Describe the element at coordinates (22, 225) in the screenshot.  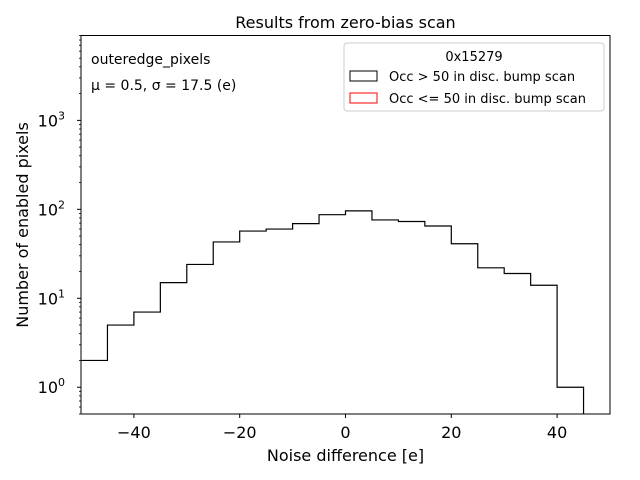
I see `y-axis-label: Number of enabled pixels` at that location.